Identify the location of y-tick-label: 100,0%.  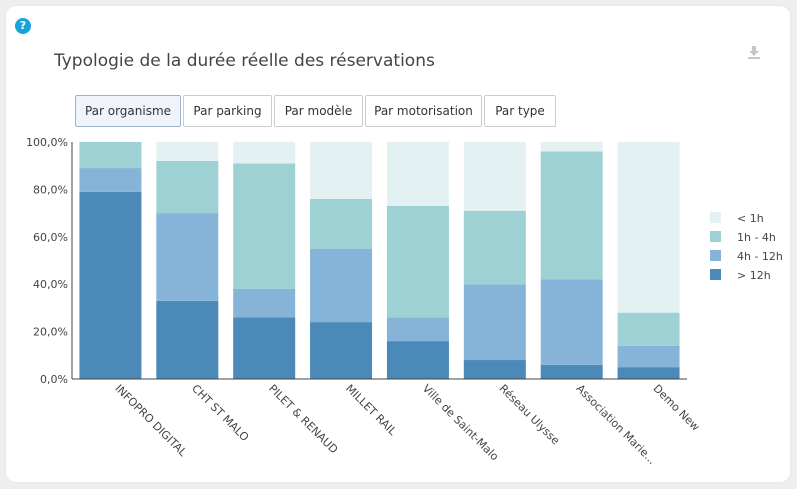
(47, 142).